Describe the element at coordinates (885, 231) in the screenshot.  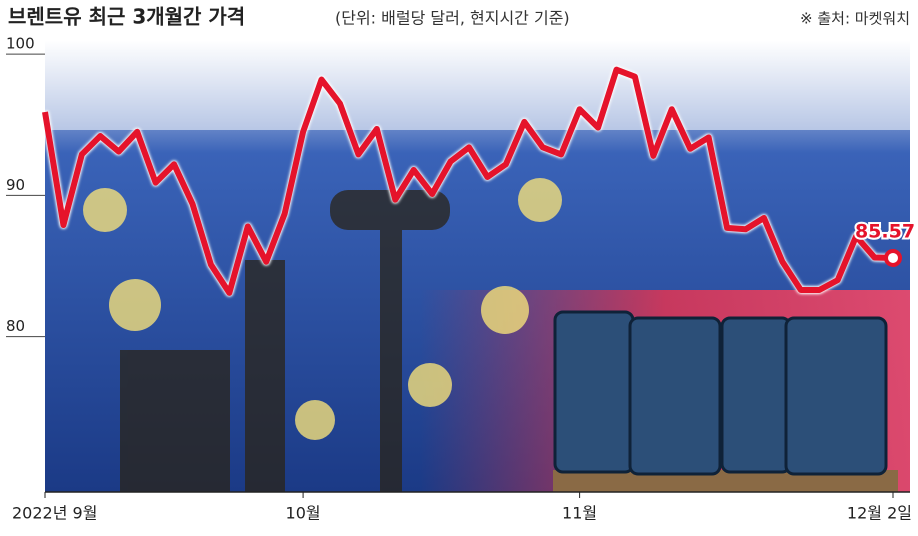
I see `value-label: 85.57` at that location.